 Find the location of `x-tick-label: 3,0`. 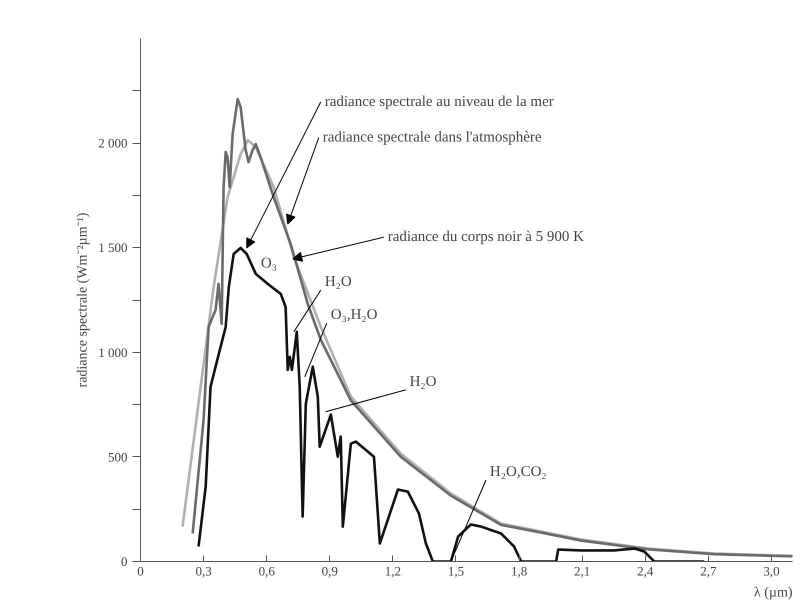

x-tick-label: 3,0 is located at coordinates (771, 571).